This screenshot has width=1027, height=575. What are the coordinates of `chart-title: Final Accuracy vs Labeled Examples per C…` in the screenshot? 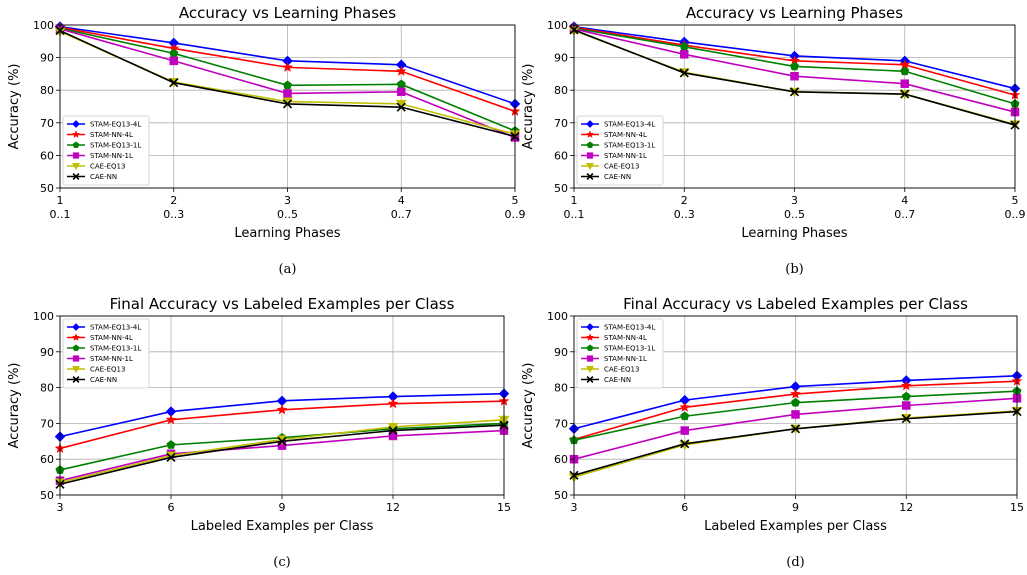 It's located at (795, 304).